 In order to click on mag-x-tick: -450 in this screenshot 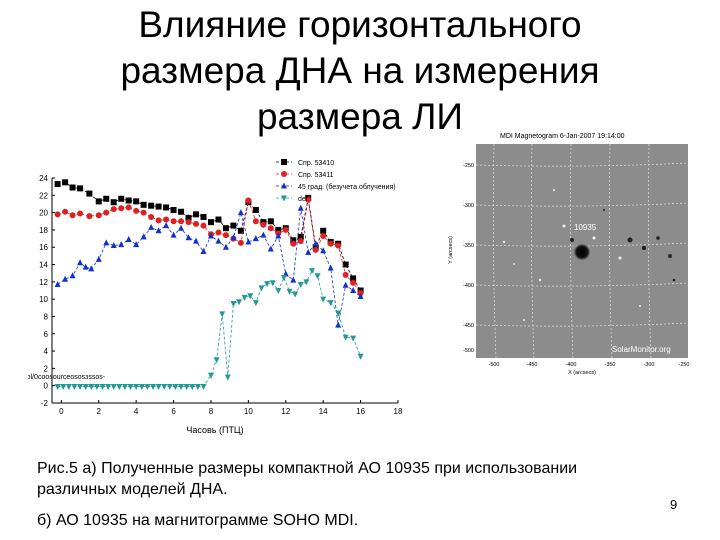, I will do `click(531, 365)`.